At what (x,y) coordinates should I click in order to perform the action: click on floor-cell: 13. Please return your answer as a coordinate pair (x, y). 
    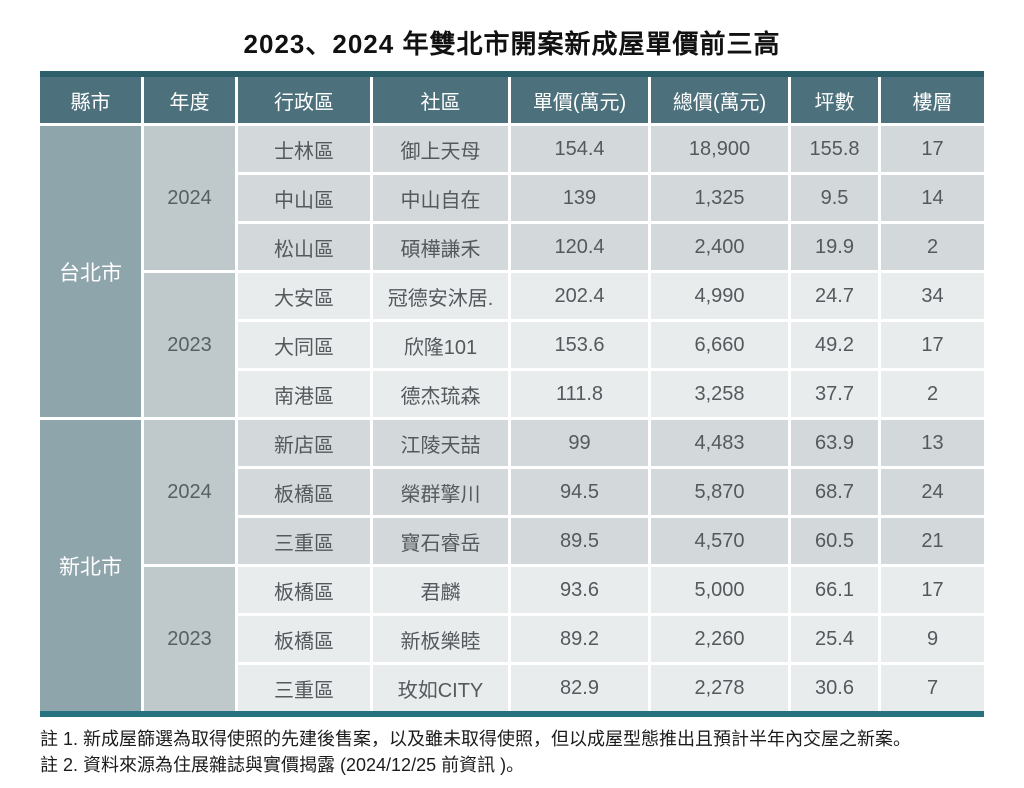
    Looking at the image, I should click on (932, 443).